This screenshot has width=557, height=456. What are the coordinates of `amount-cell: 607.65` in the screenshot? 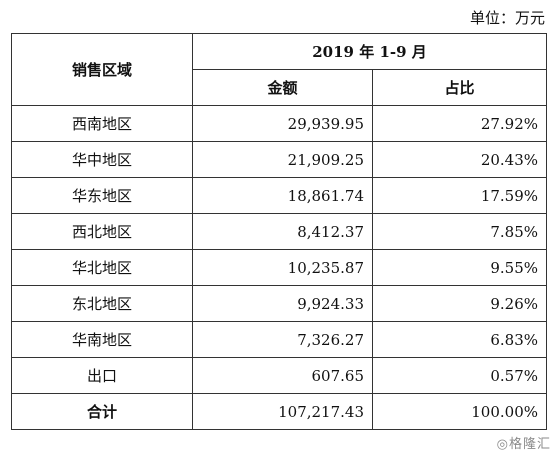 It's located at (282, 375).